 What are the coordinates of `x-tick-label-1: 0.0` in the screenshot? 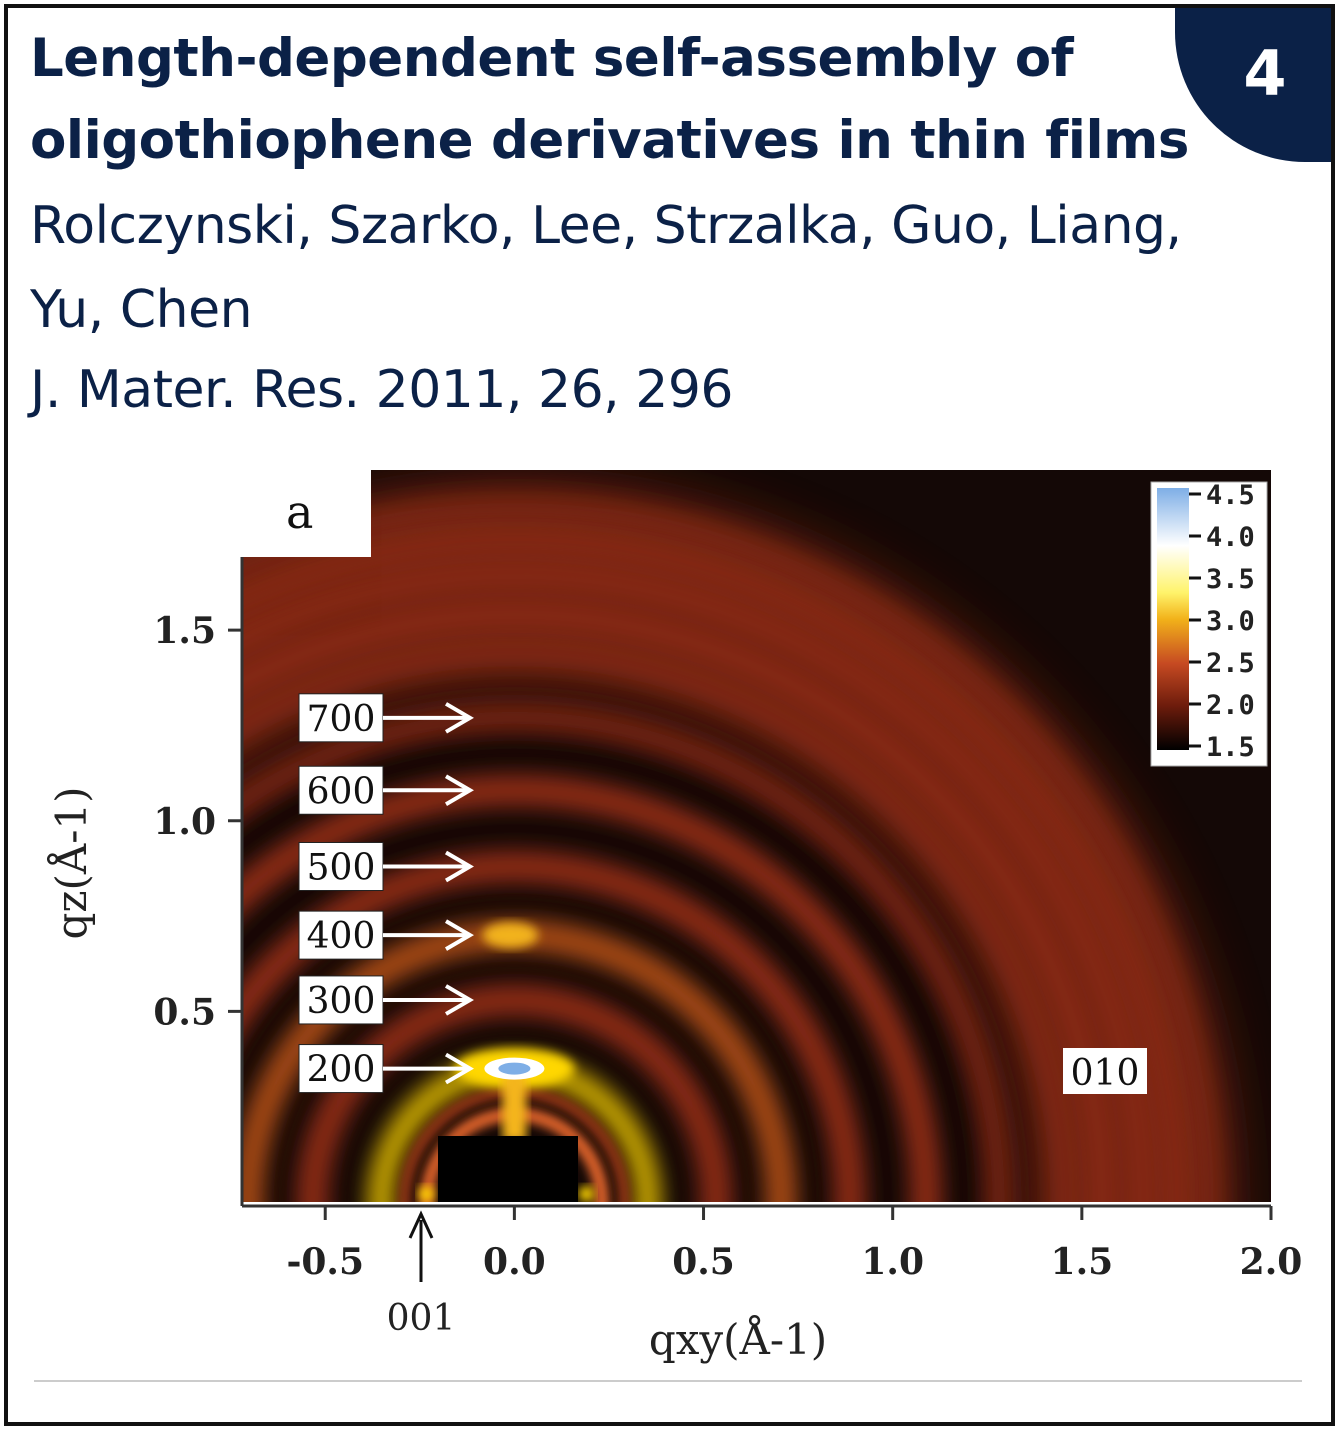 It's located at (514, 1262).